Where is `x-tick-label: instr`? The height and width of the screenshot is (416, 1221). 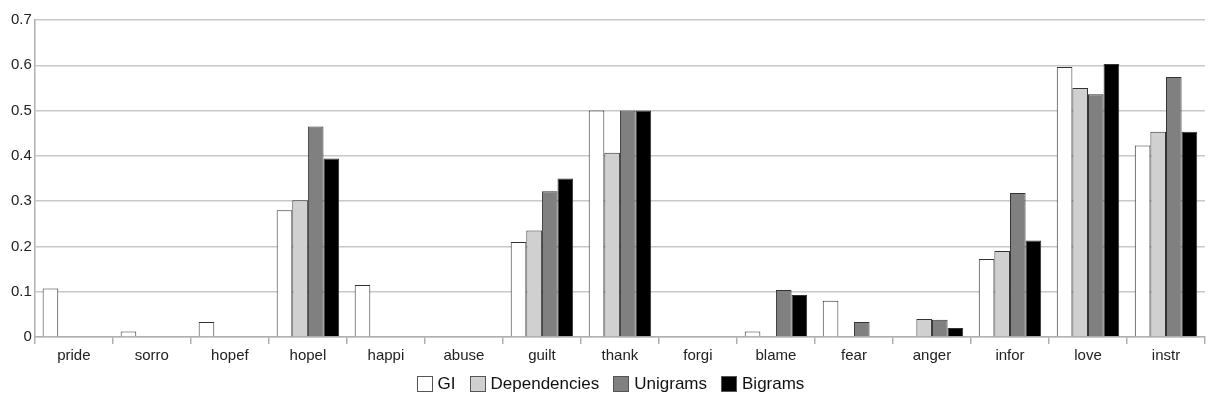 x-tick-label: instr is located at coordinates (1166, 355).